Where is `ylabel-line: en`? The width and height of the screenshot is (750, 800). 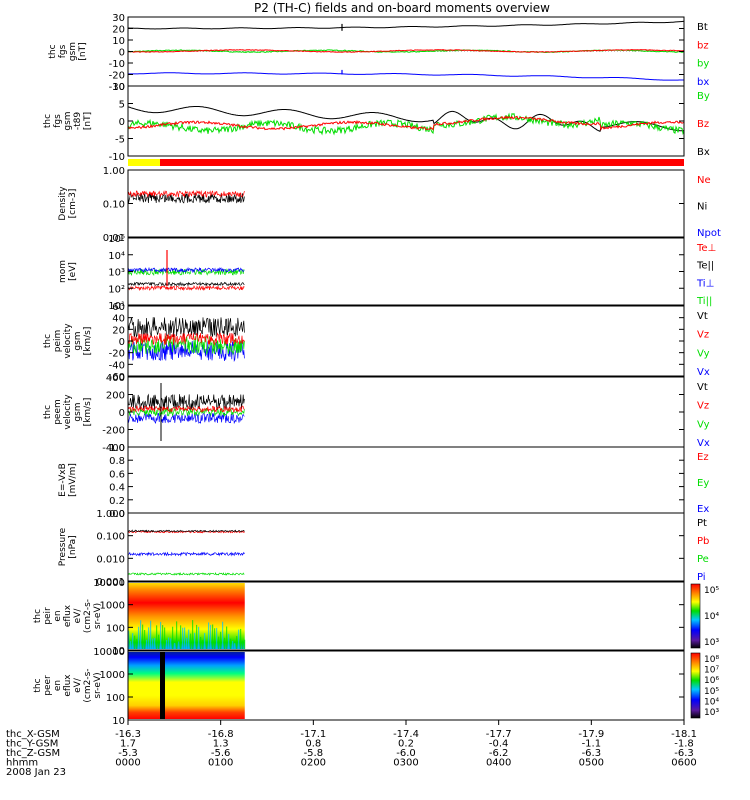 ylabel-line: en is located at coordinates (58, 685).